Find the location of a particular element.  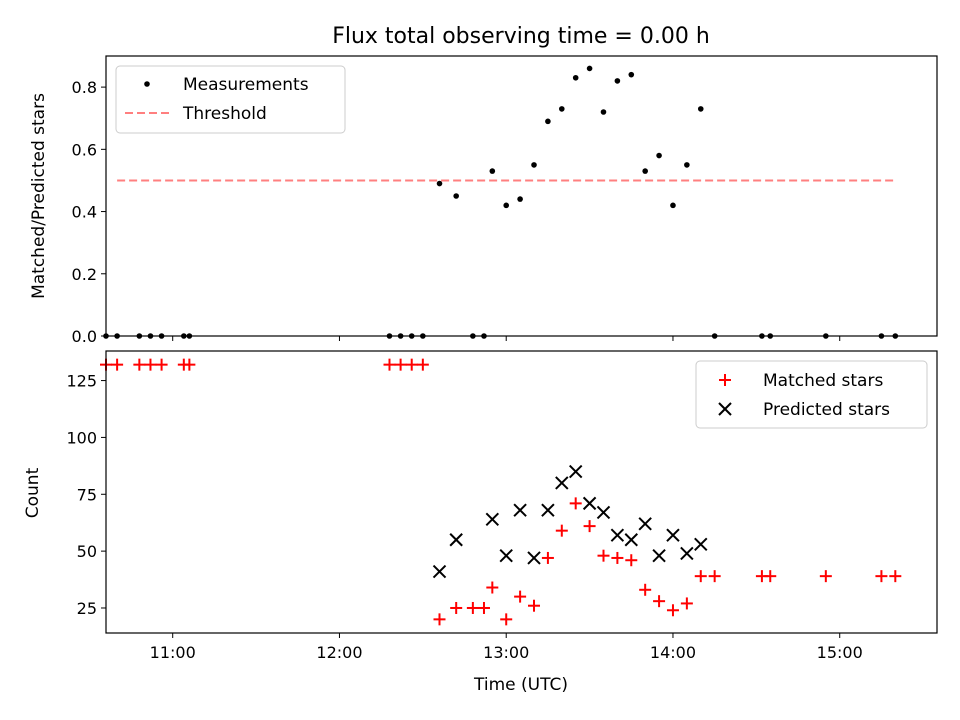

legend-threshold-label: Threshold is located at coordinates (224, 114).